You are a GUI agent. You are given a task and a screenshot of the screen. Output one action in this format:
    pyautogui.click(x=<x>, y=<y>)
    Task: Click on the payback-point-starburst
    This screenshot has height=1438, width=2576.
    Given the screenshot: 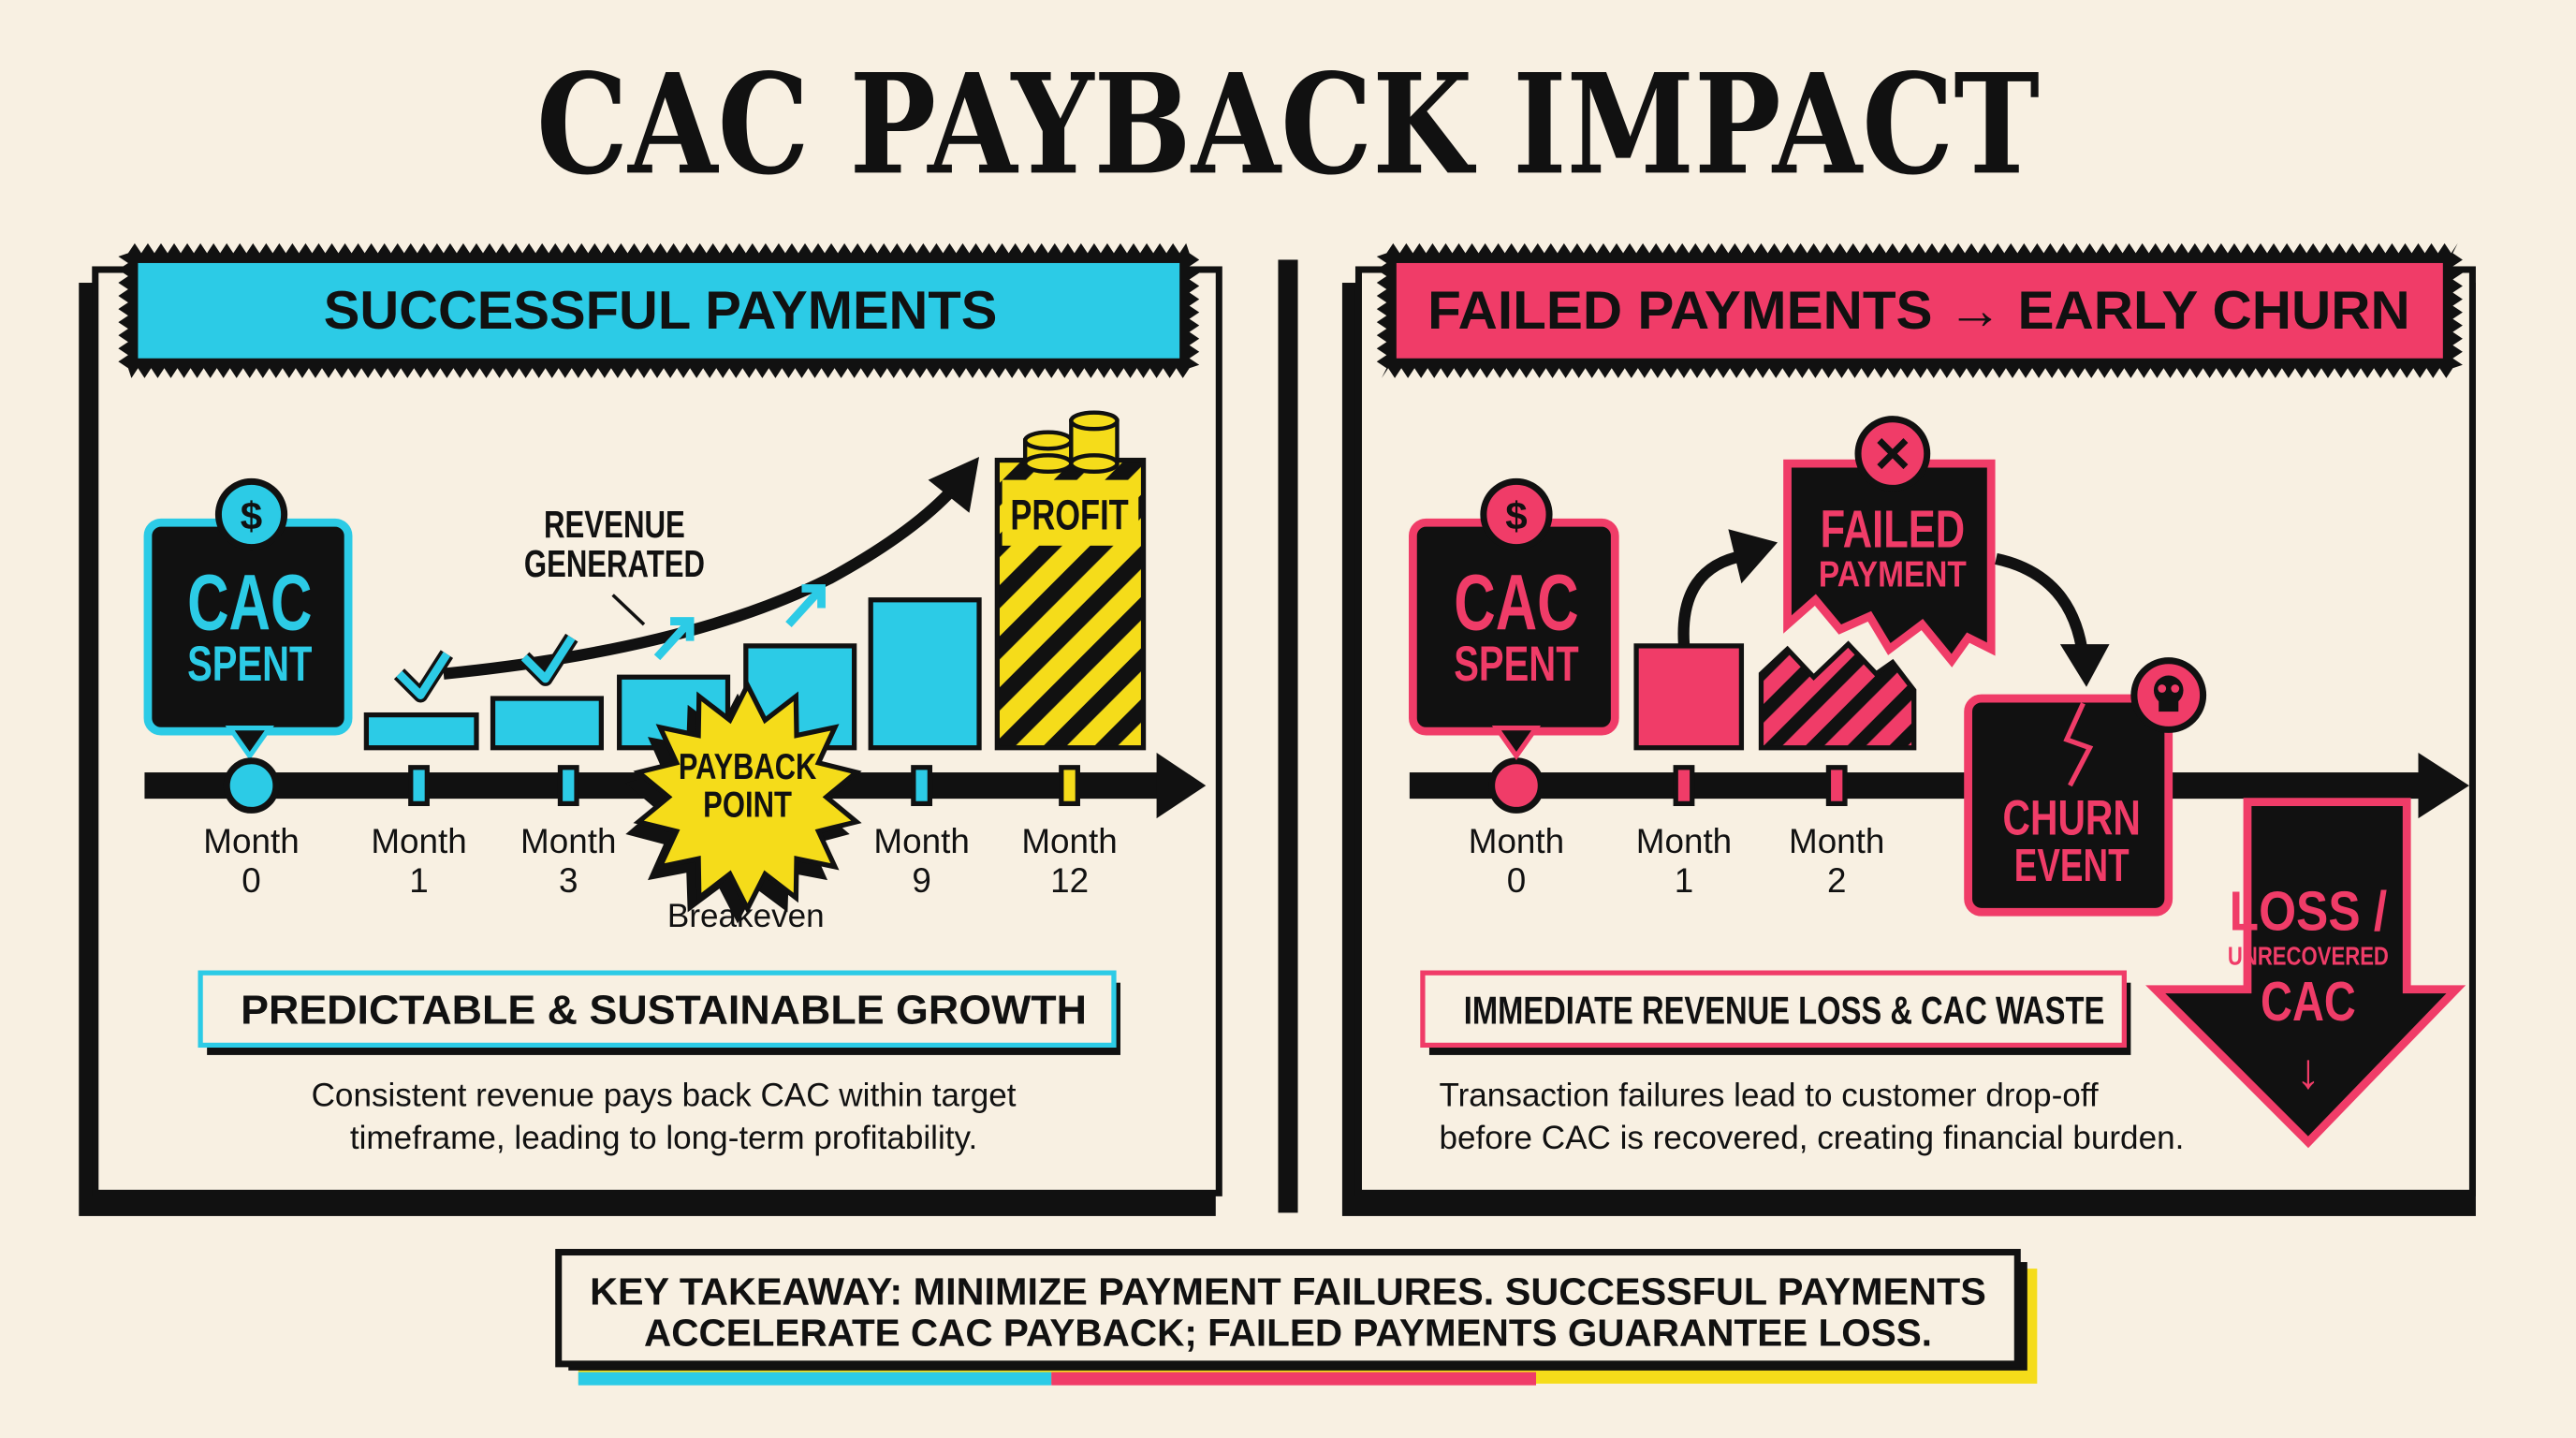 What is the action you would take?
    pyautogui.click(x=747, y=797)
    